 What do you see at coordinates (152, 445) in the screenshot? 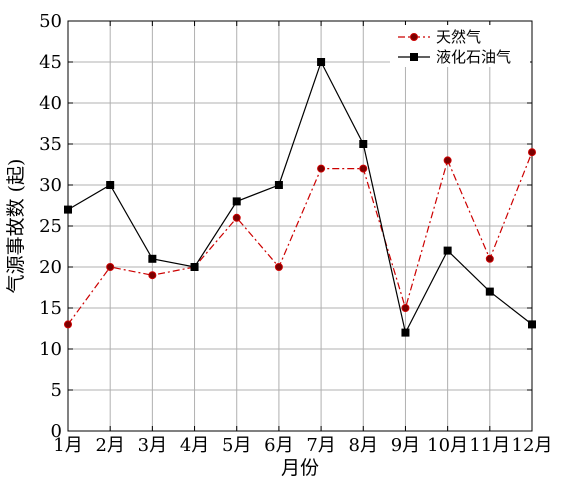
I see `x-tick-label: 3月` at bounding box center [152, 445].